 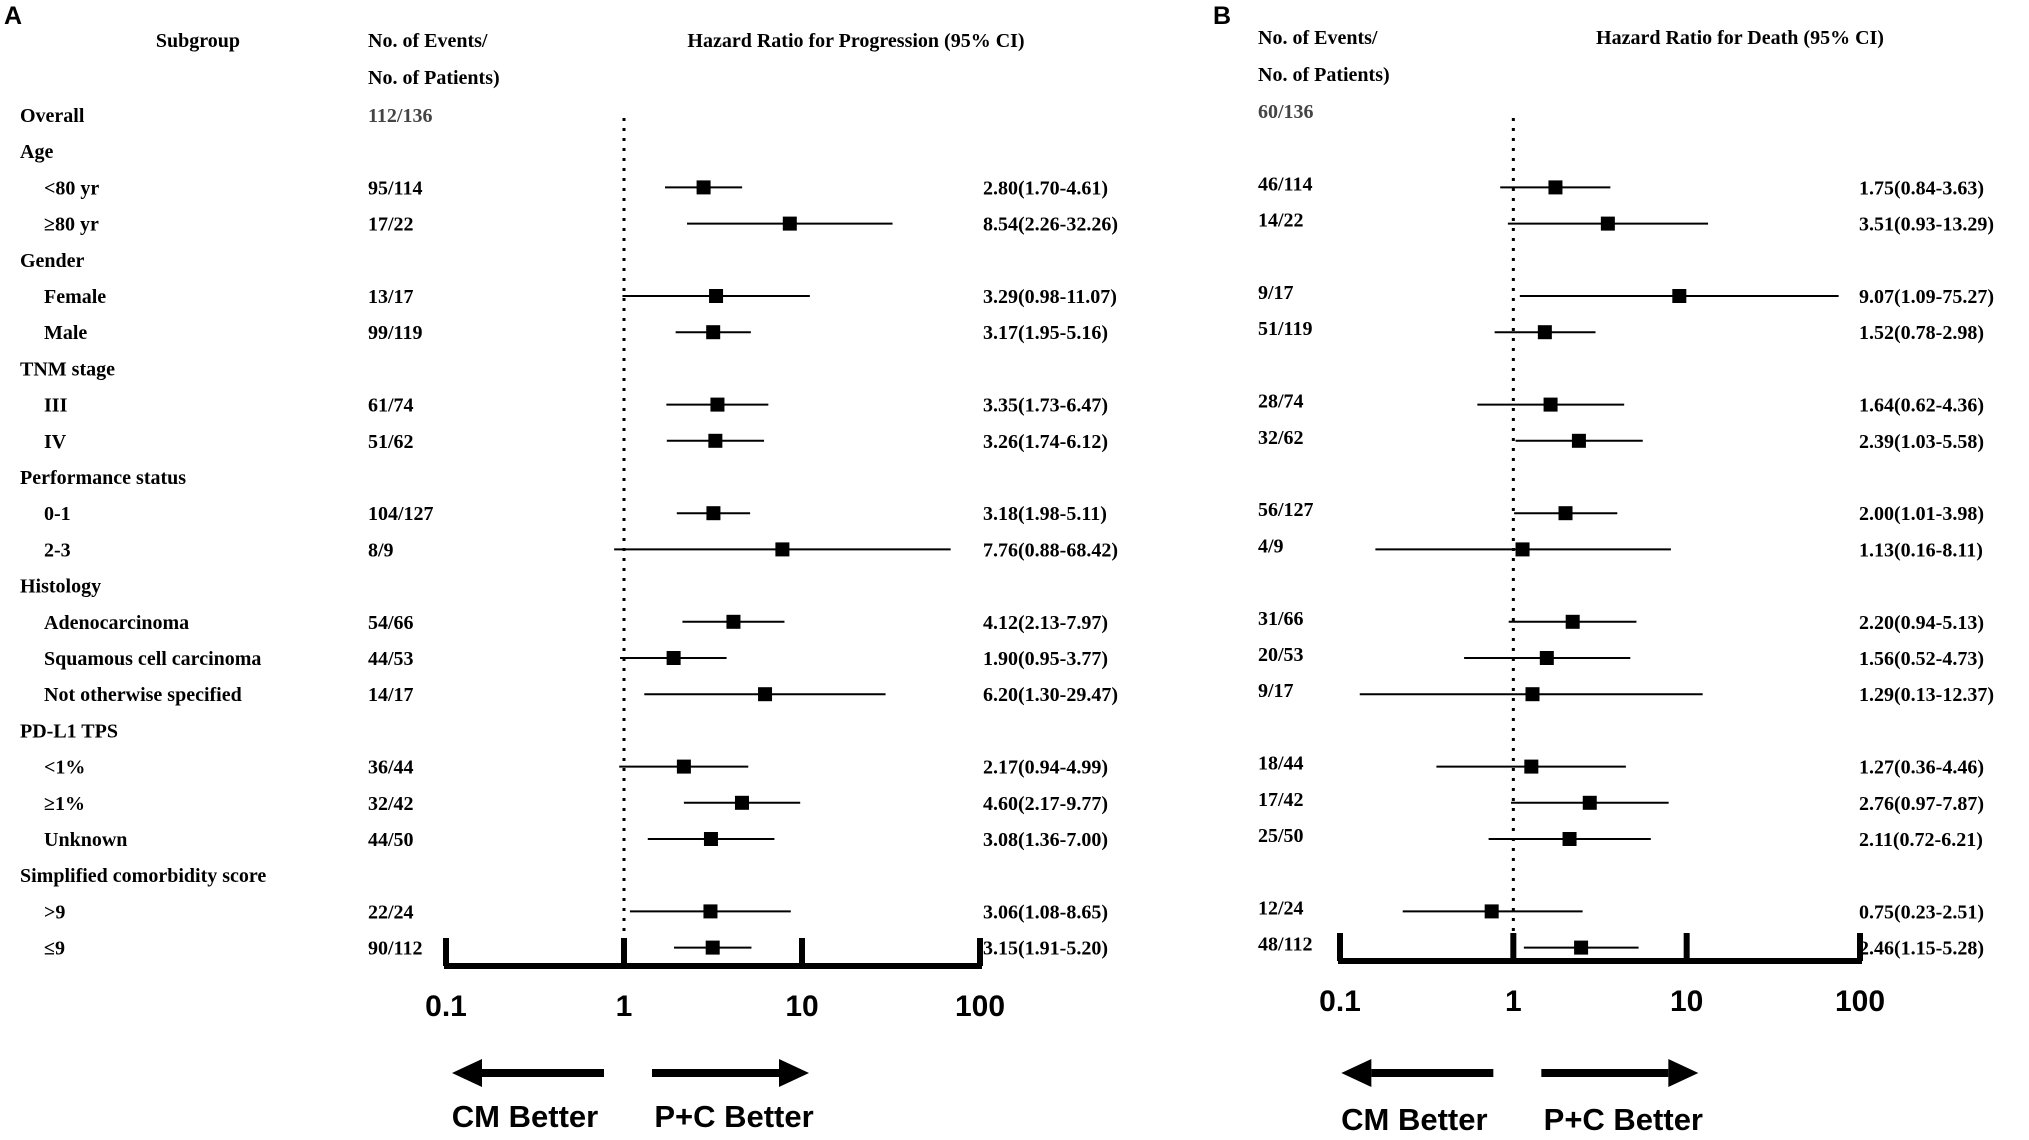 What do you see at coordinates (57, 550) in the screenshot?
I see `subgroup-label: 2-3` at bounding box center [57, 550].